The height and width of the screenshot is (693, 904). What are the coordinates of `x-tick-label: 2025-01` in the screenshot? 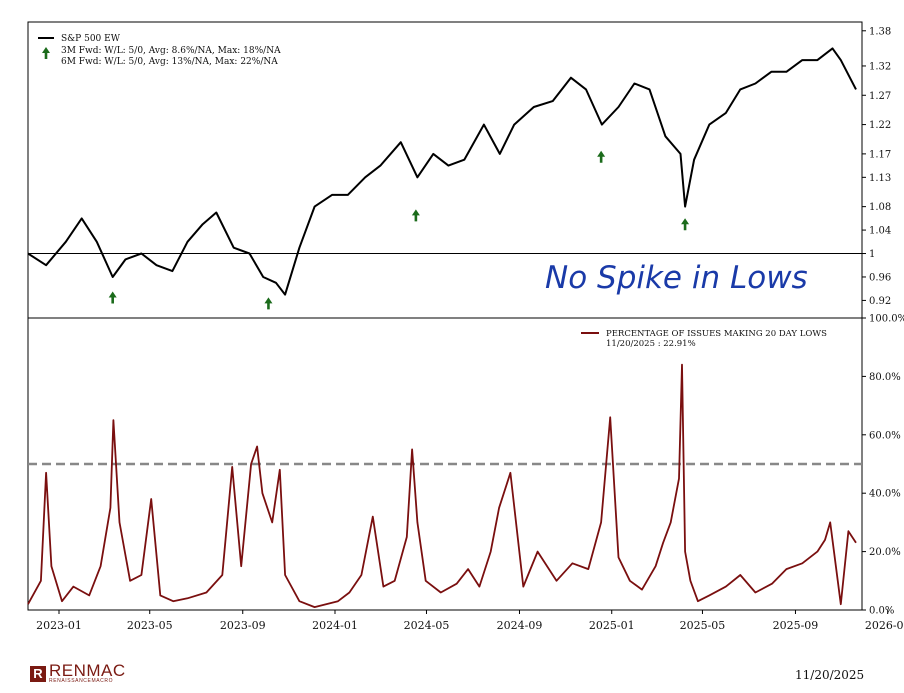 It's located at (612, 625).